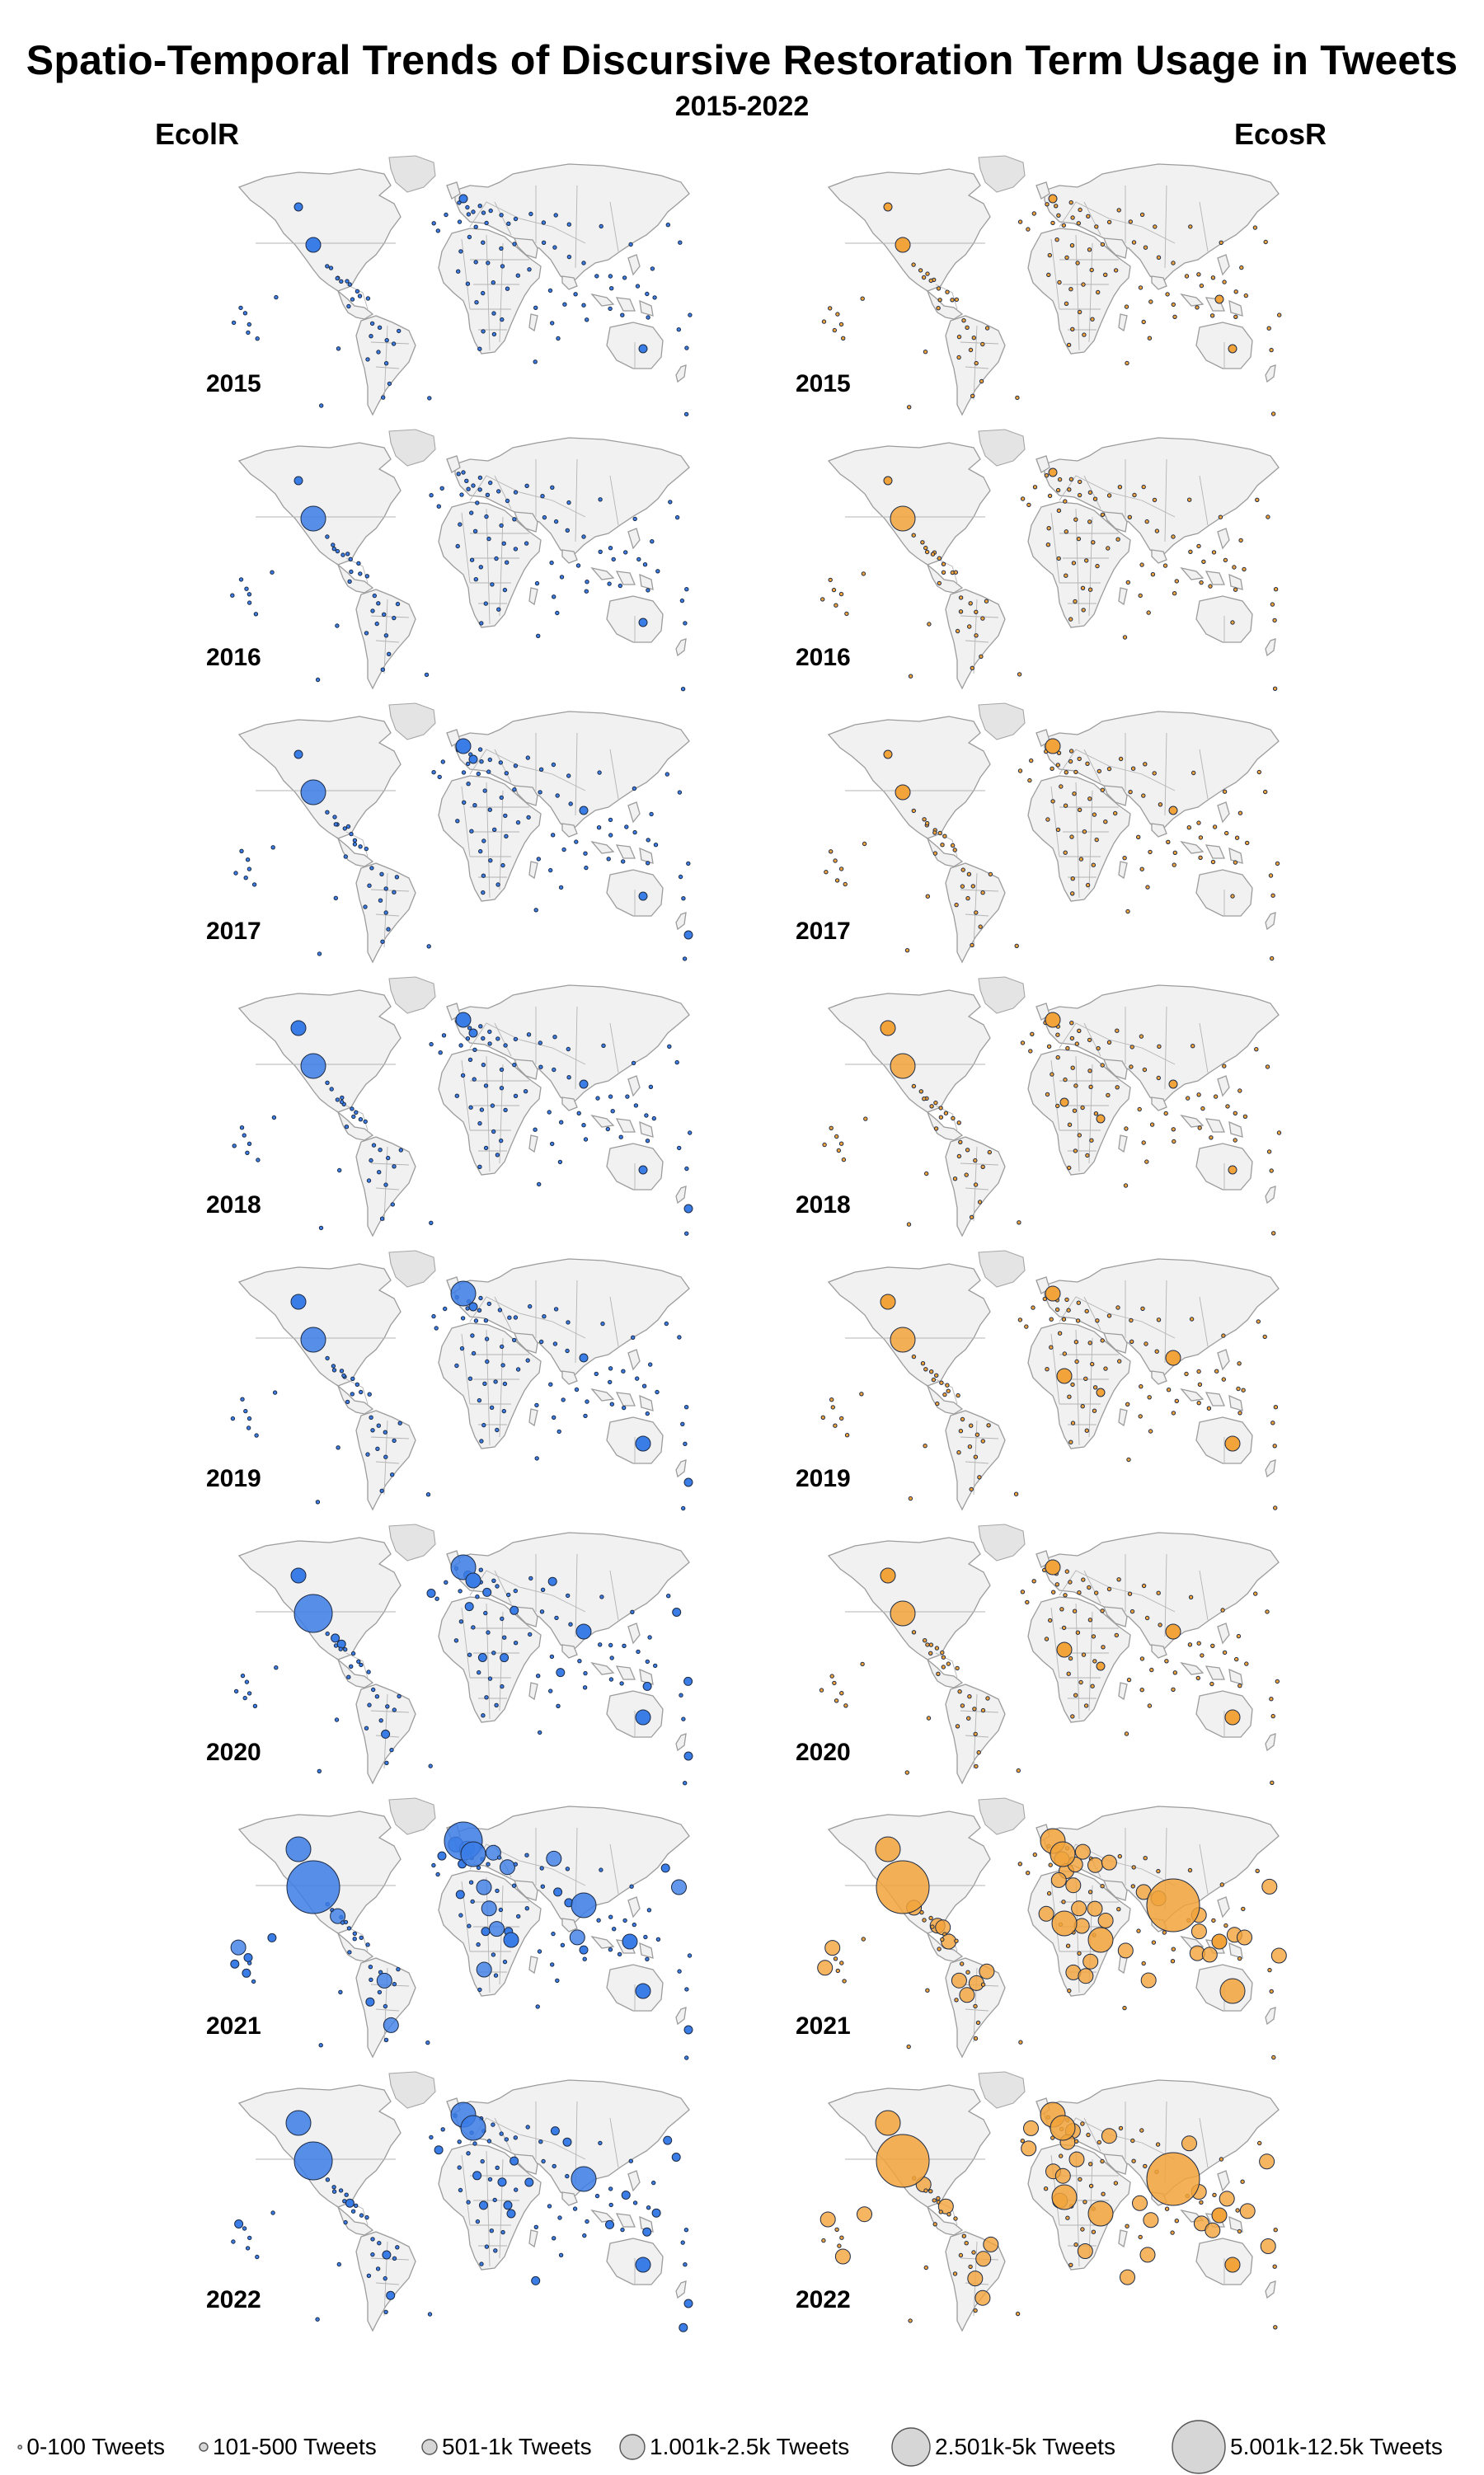 The width and height of the screenshot is (1484, 2475). I want to click on map-panel-ecosr-2019: 2019, so click(1059, 1383).